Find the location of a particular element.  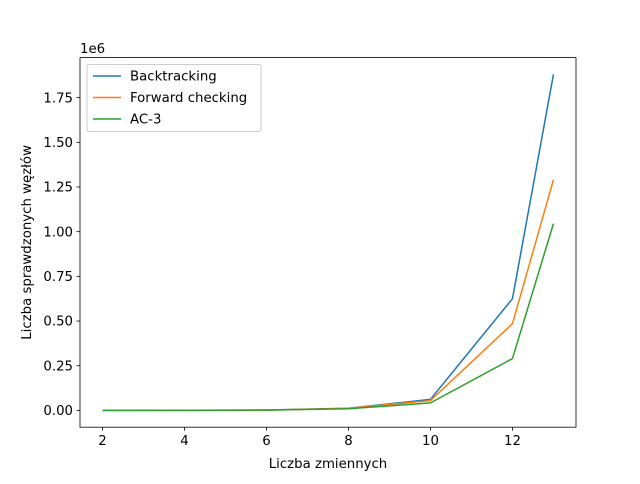

x-axis-label: Liczba zmiennych is located at coordinates (328, 464).